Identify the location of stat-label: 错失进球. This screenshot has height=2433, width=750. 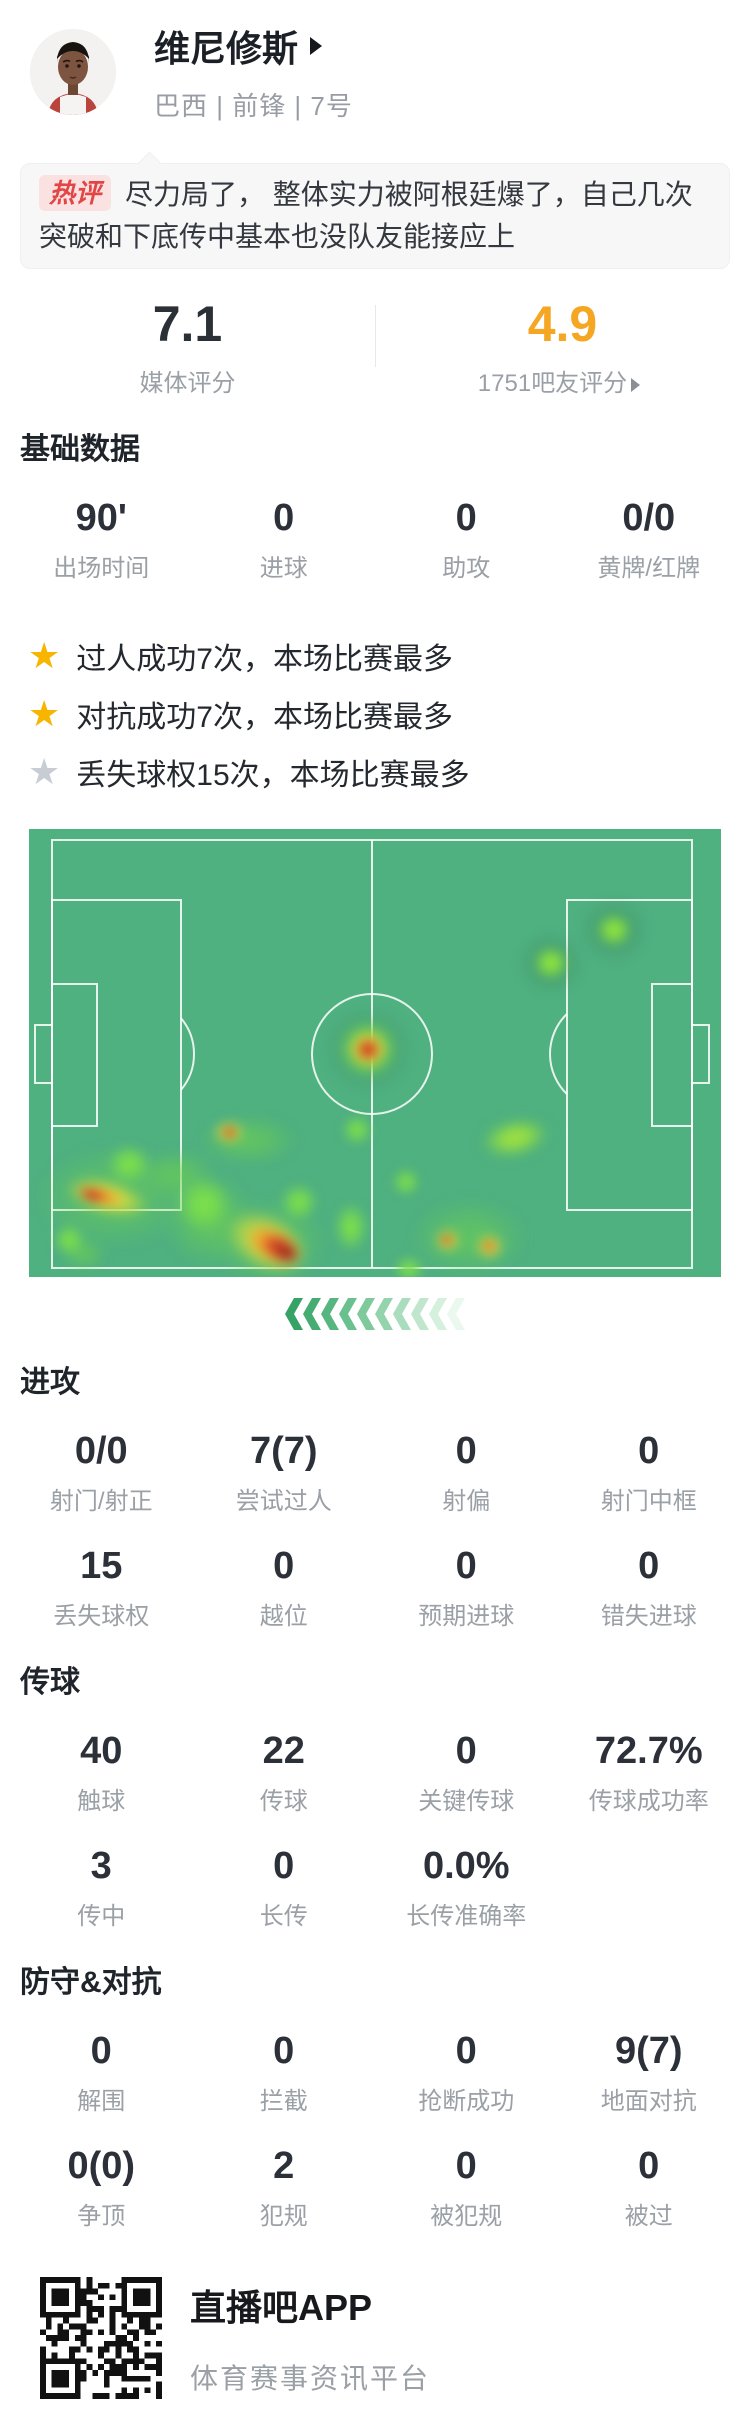
(648, 1616).